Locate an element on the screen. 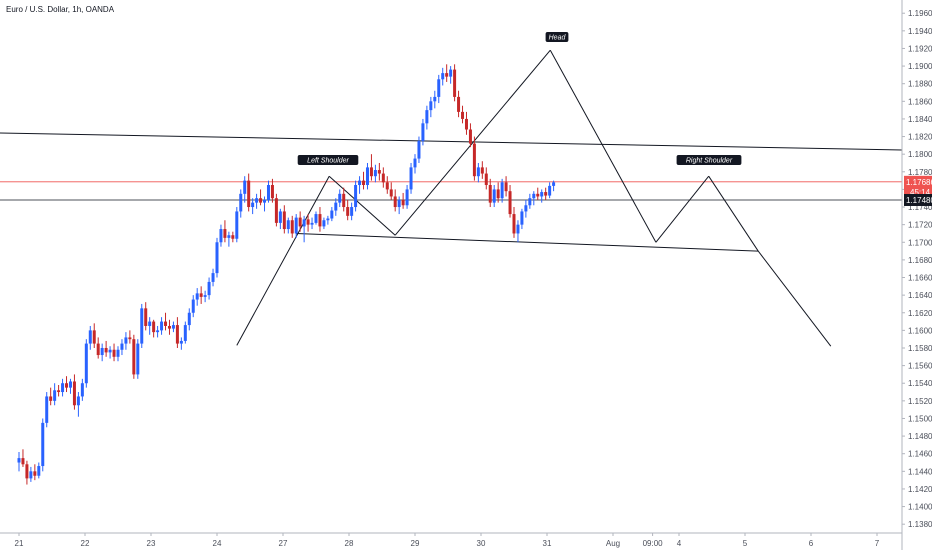 The height and width of the screenshot is (550, 932). y-tick-label: 1.15600 is located at coordinates (920, 366).